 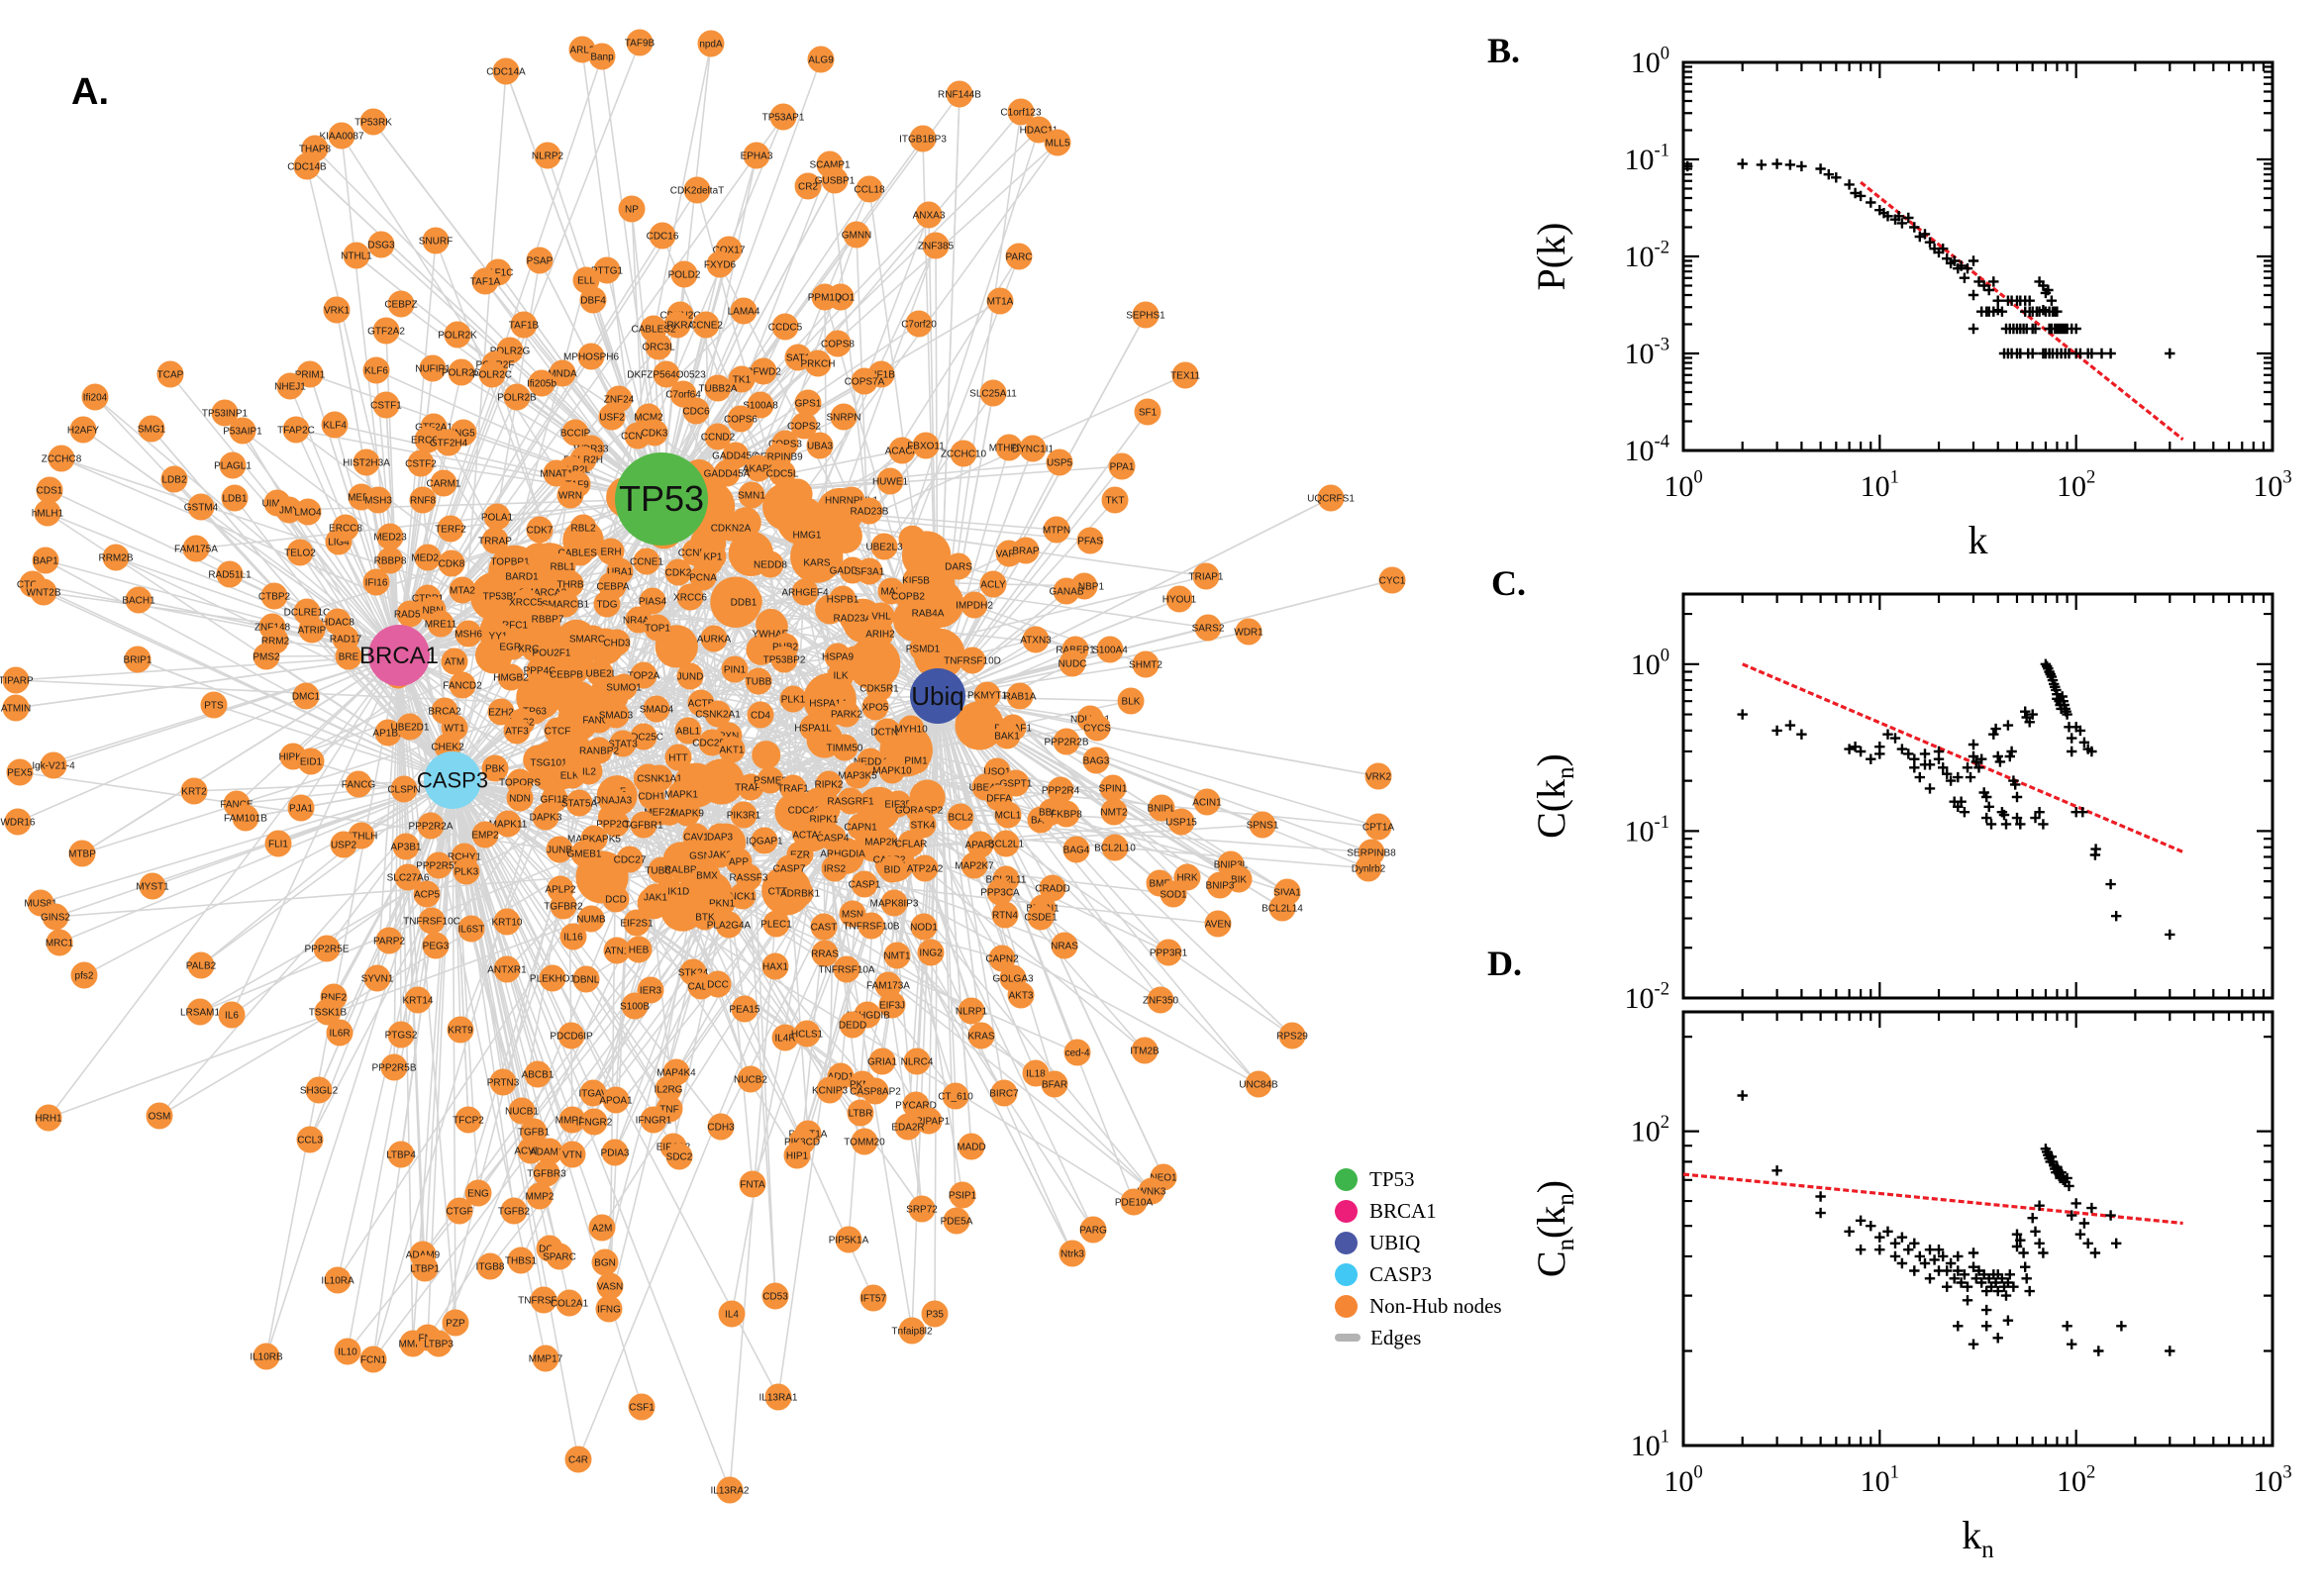 I want to click on network-node-label: CSDE1, so click(x=1041, y=919).